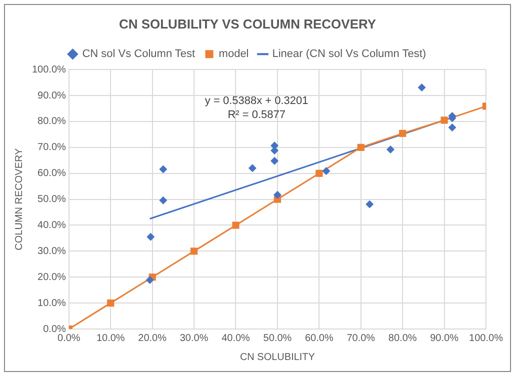 The height and width of the screenshot is (378, 517). Describe the element at coordinates (236, 338) in the screenshot. I see `x-tick-label: 40.0%` at that location.